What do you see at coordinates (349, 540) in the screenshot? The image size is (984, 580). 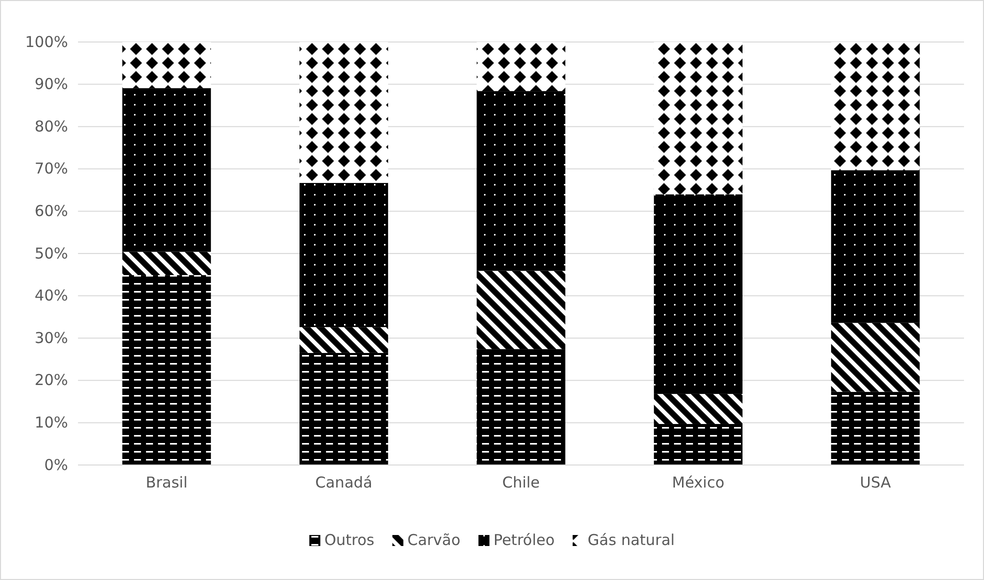 I see `legend-label: Outros` at bounding box center [349, 540].